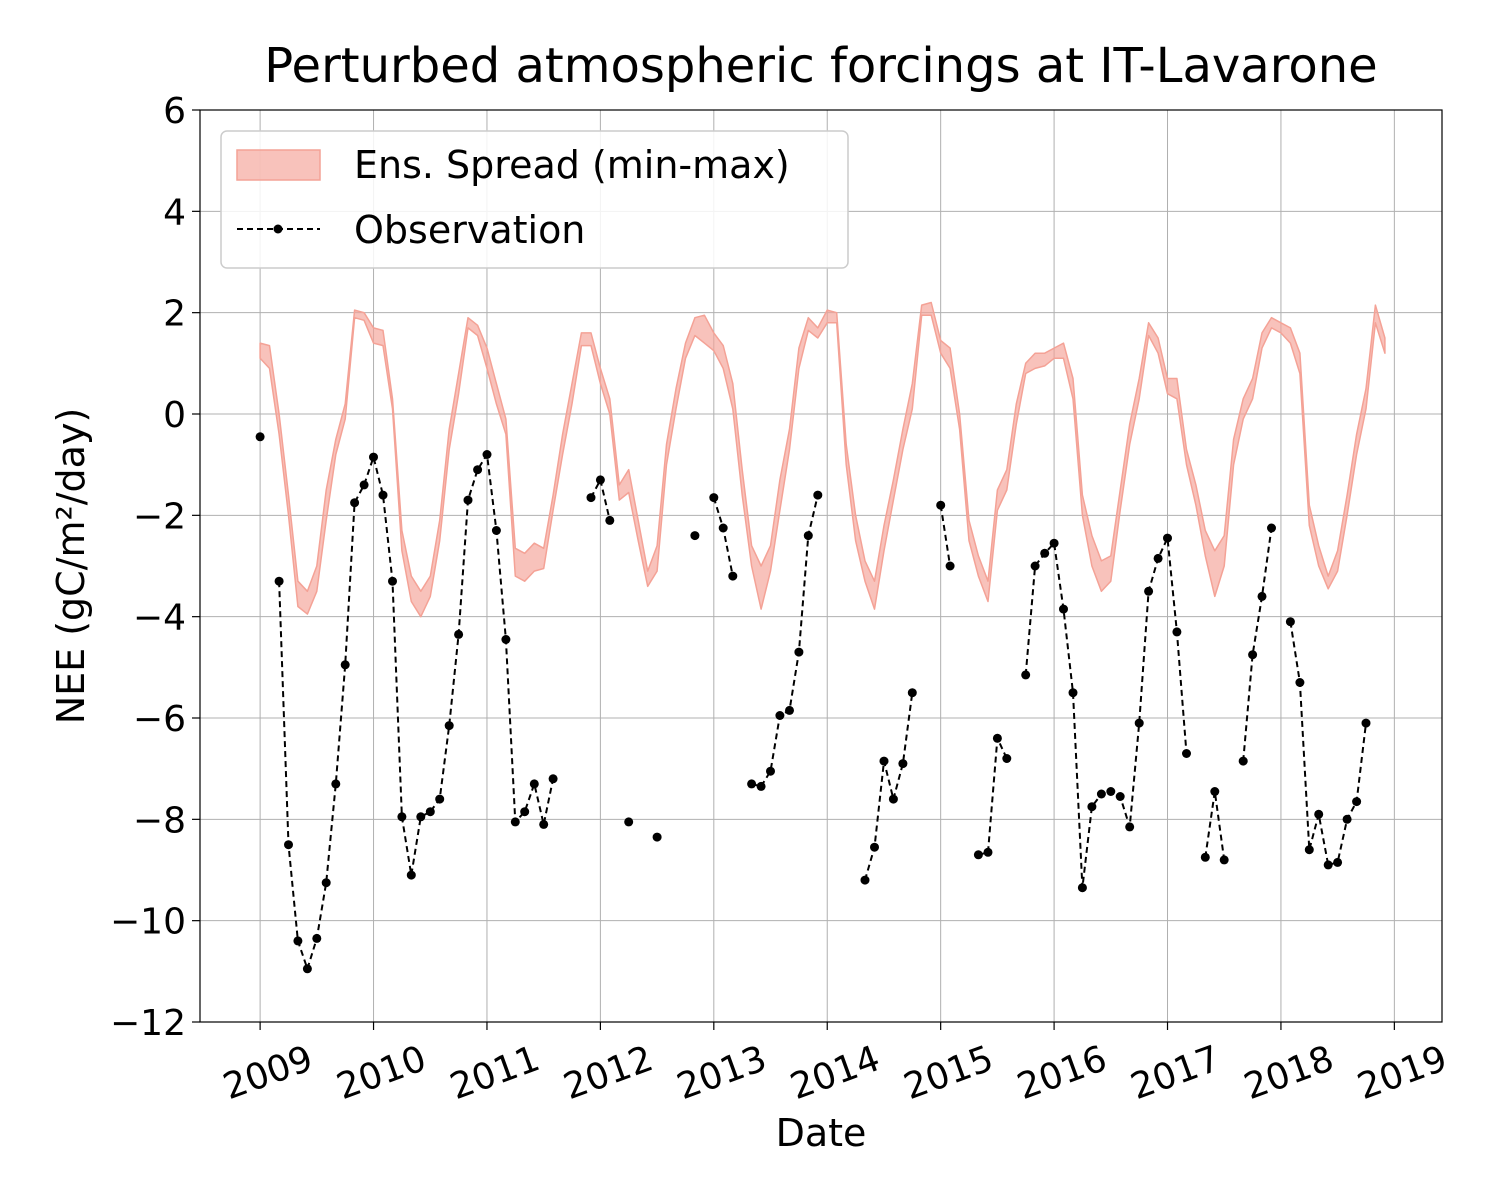 This screenshot has width=1500, height=1200. I want to click on legend: Ens. Spread (min-max) Observation, so click(534, 199).